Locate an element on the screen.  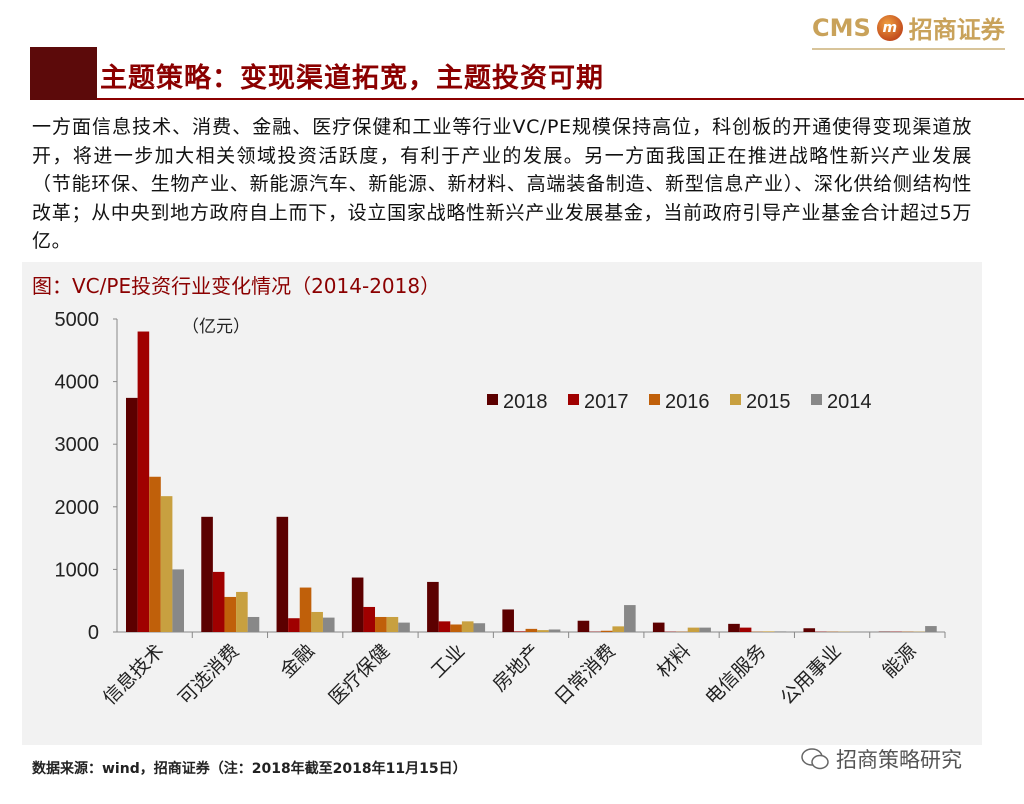
title-block is located at coordinates (63, 73).